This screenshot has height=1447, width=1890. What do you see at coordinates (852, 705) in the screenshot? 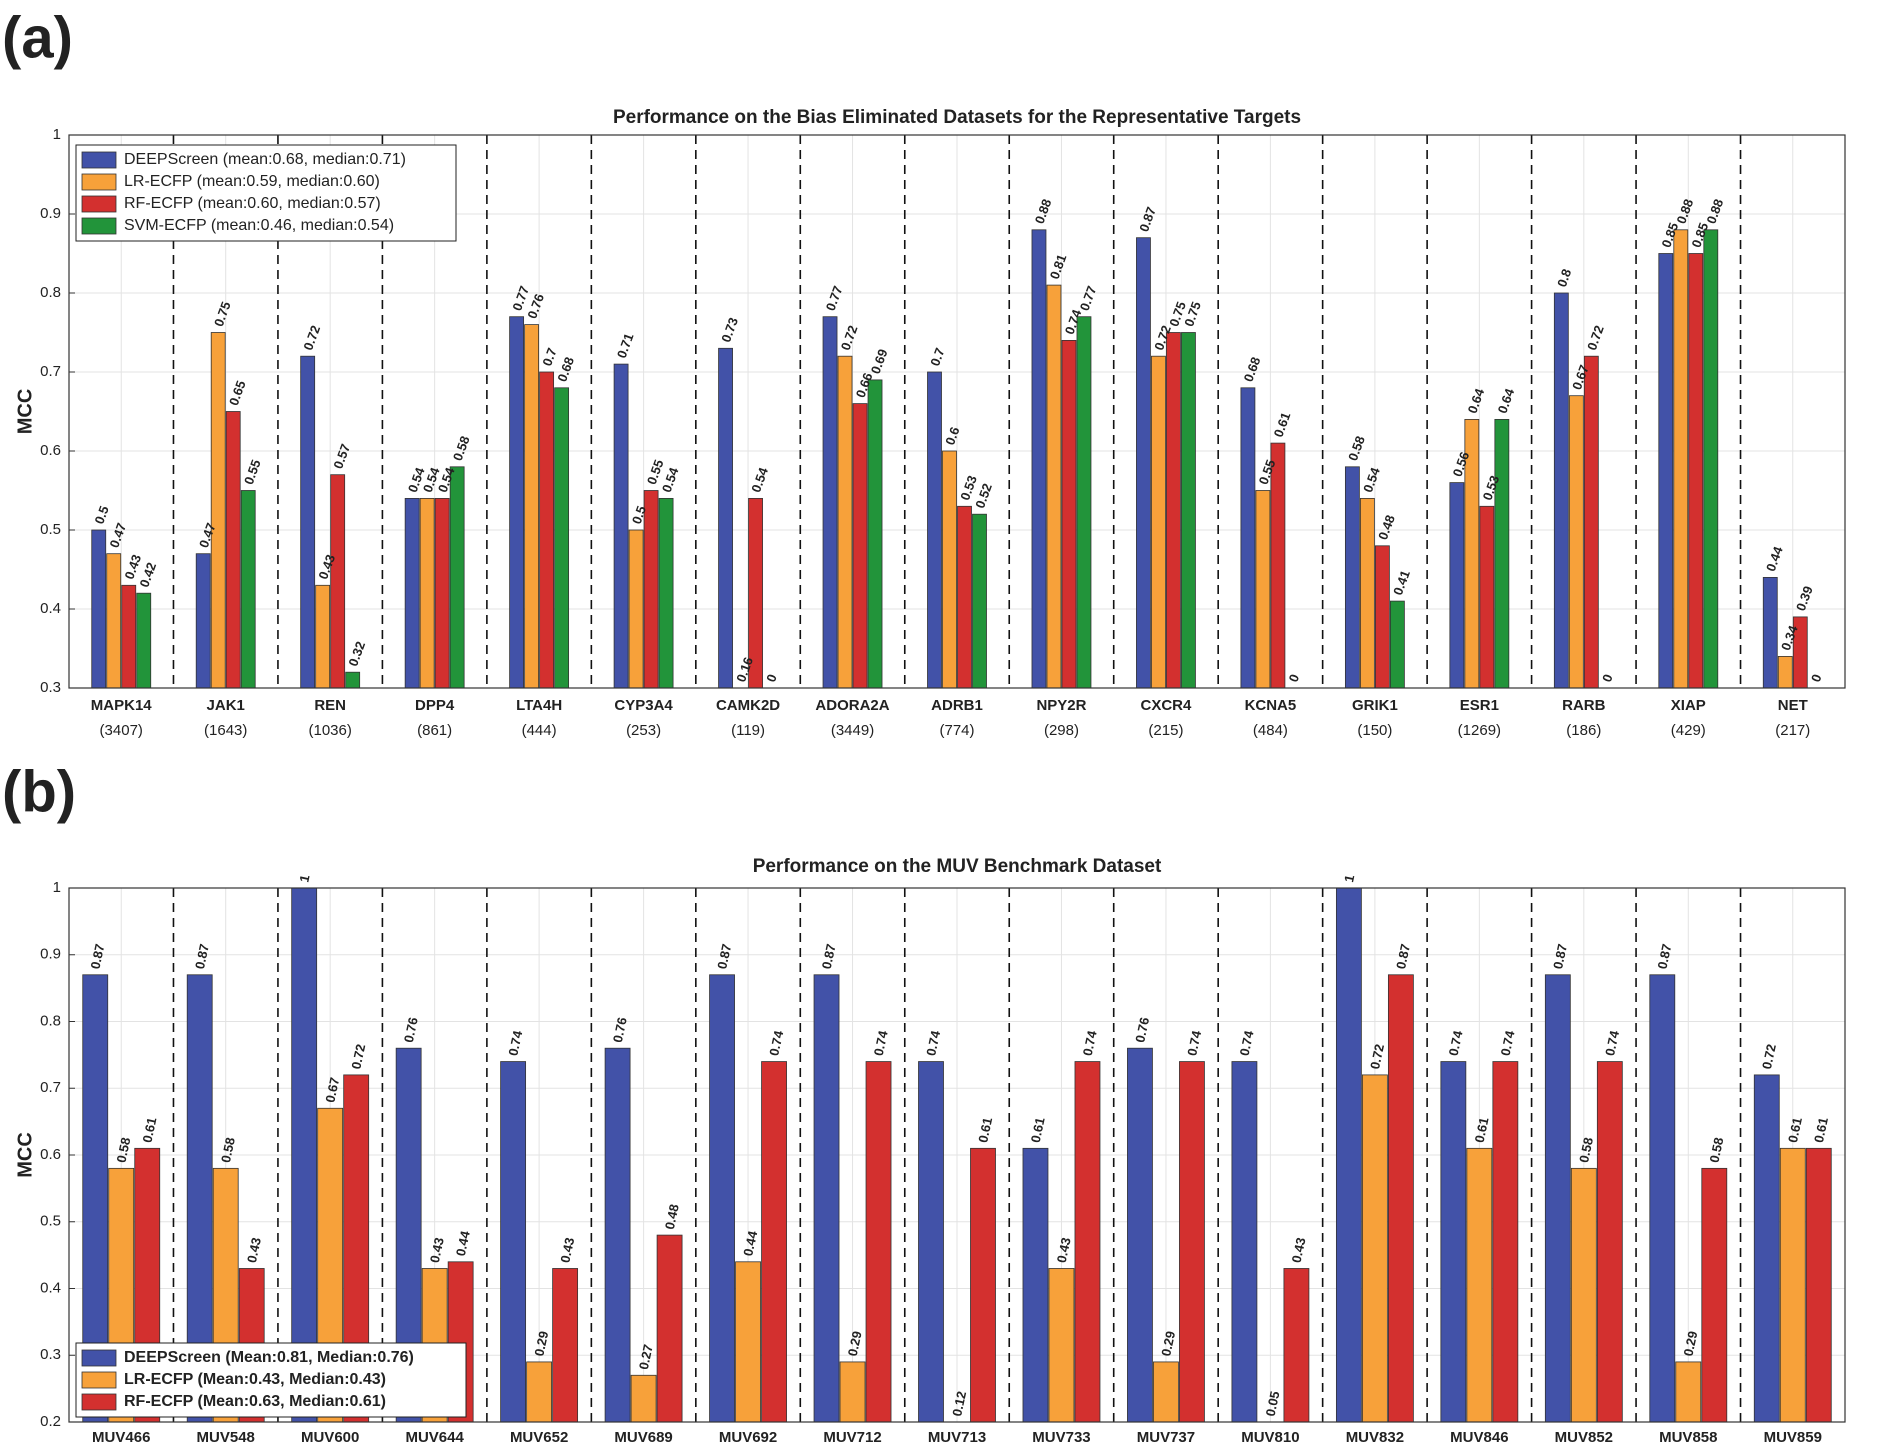
I see `x-tick-label: ADORA2A` at bounding box center [852, 705].